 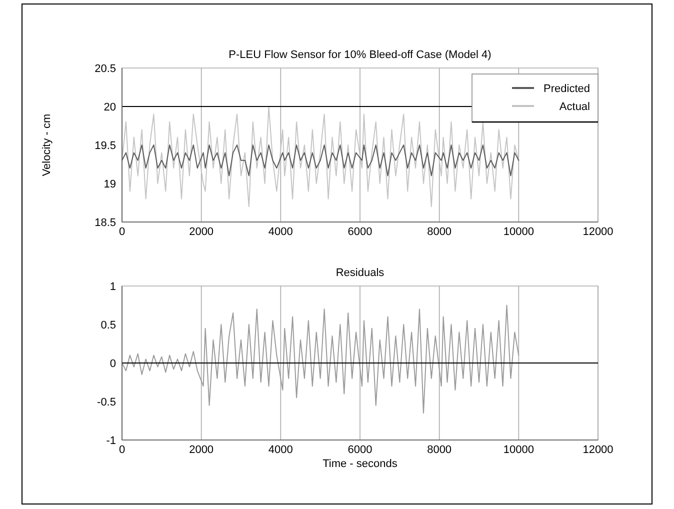 I want to click on y-tick-label: 1, so click(x=113, y=287).